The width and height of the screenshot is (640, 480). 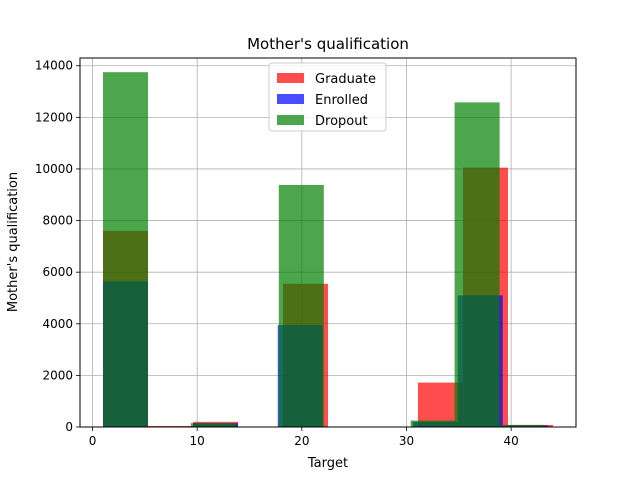 What do you see at coordinates (290, 78) in the screenshot?
I see `legend-swatch-graduate` at bounding box center [290, 78].